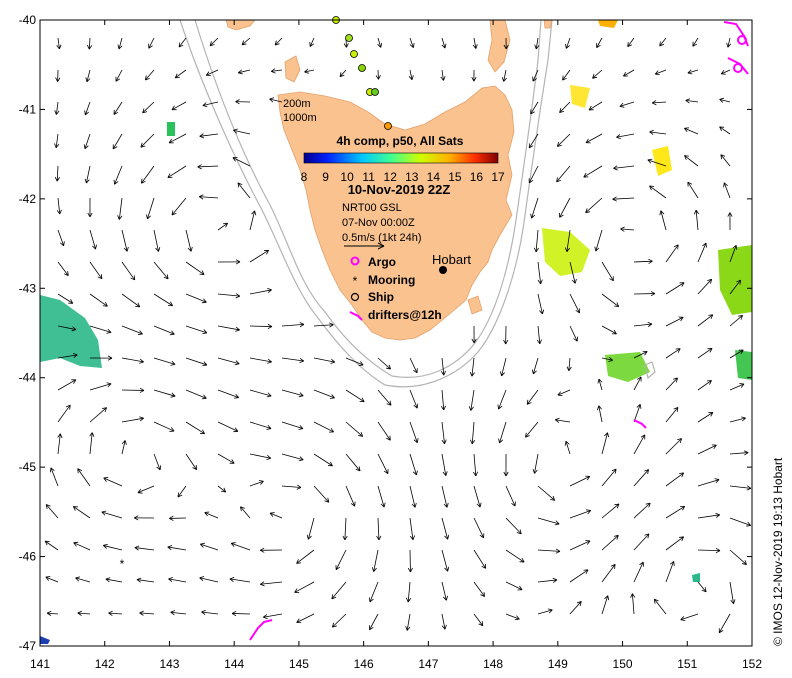  I want to click on colorbar-tick-label: 16, so click(477, 177).